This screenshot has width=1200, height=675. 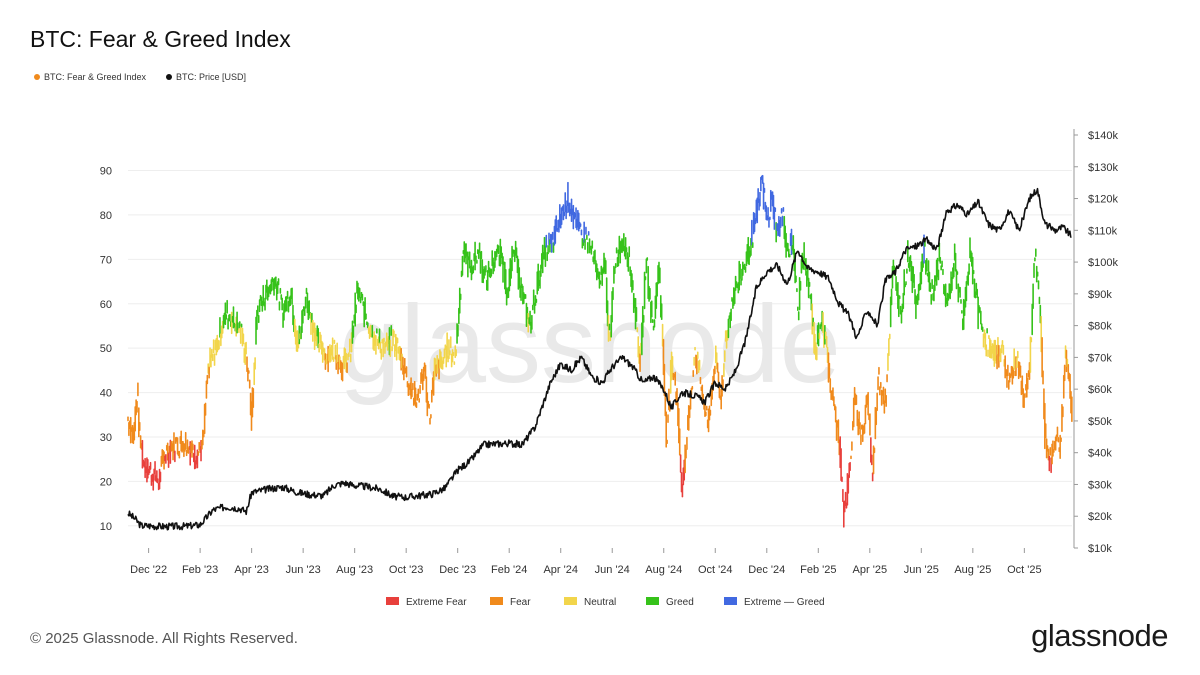 I want to click on y-right-tick-label: $30k, so click(x=1100, y=485).